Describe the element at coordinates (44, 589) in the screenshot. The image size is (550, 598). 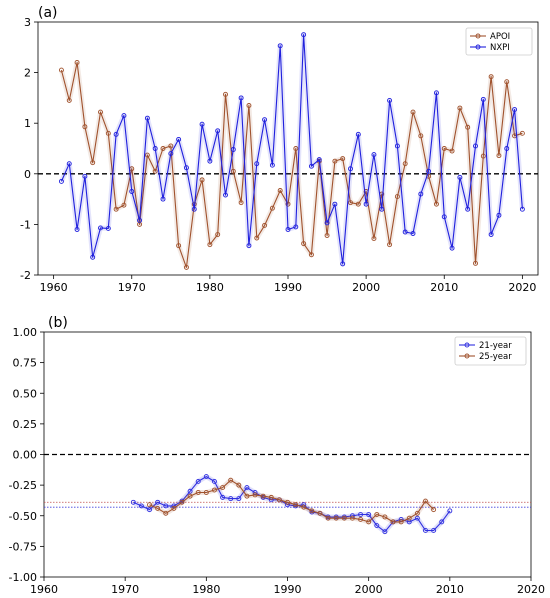
I see `panel-b-x-tick-label: 1960` at that location.